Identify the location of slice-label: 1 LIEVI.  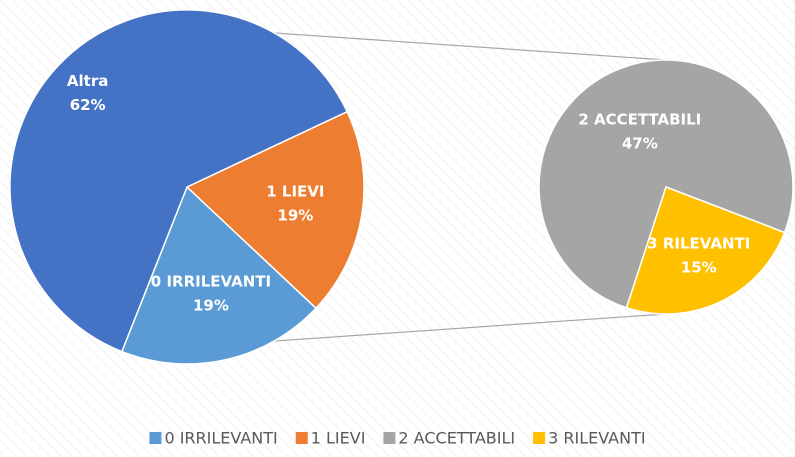
(295, 192).